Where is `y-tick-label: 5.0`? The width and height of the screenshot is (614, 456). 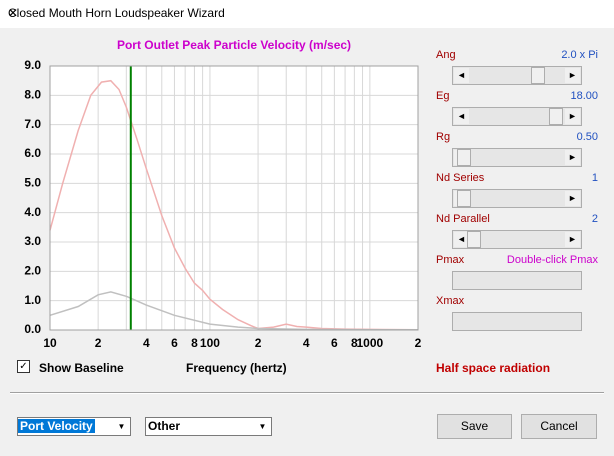 y-tick-label: 5.0 is located at coordinates (32, 183).